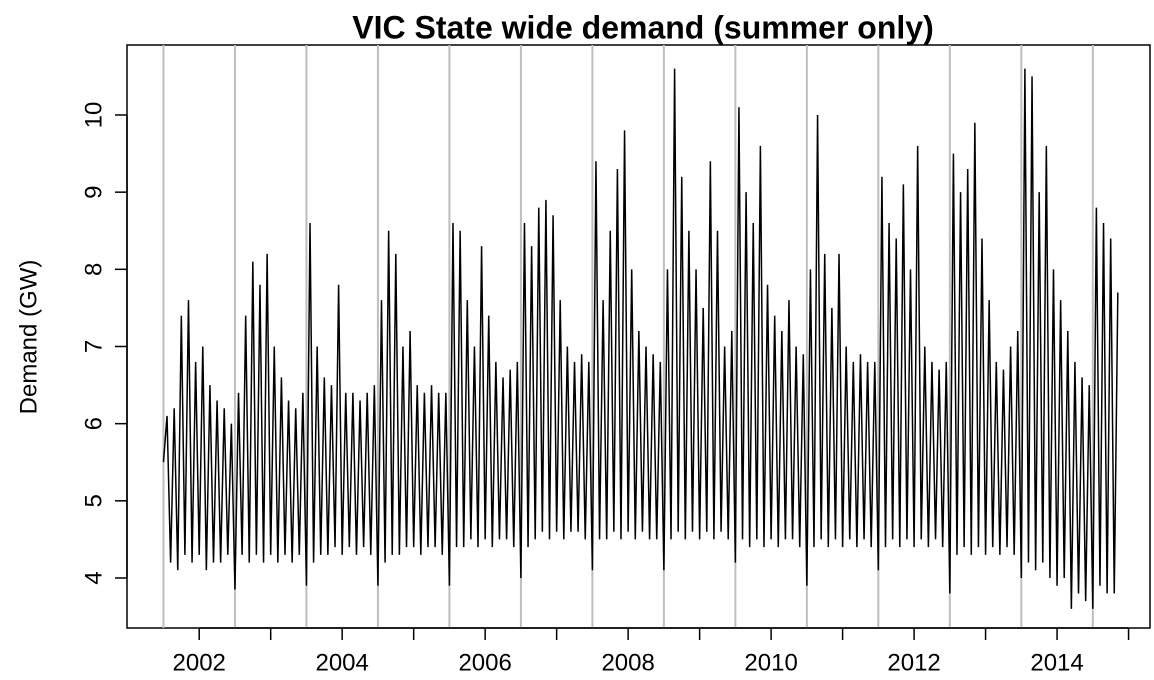  Describe the element at coordinates (627, 662) in the screenshot. I see `x-tick-label: 2008` at that location.